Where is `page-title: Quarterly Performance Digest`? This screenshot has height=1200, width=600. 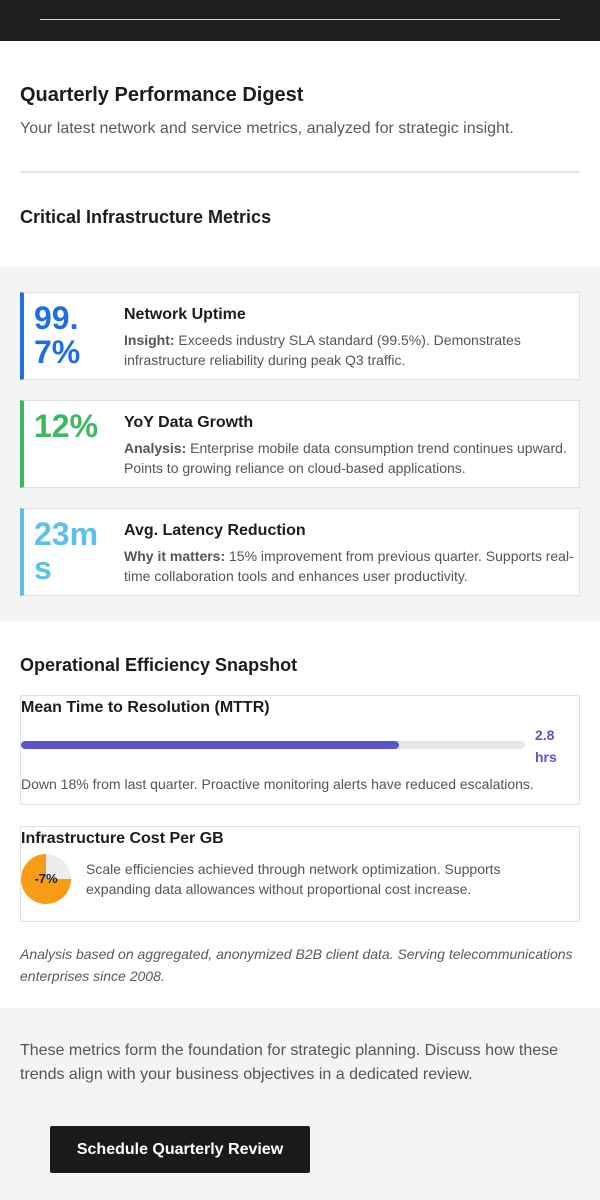 page-title: Quarterly Performance Digest is located at coordinates (162, 95).